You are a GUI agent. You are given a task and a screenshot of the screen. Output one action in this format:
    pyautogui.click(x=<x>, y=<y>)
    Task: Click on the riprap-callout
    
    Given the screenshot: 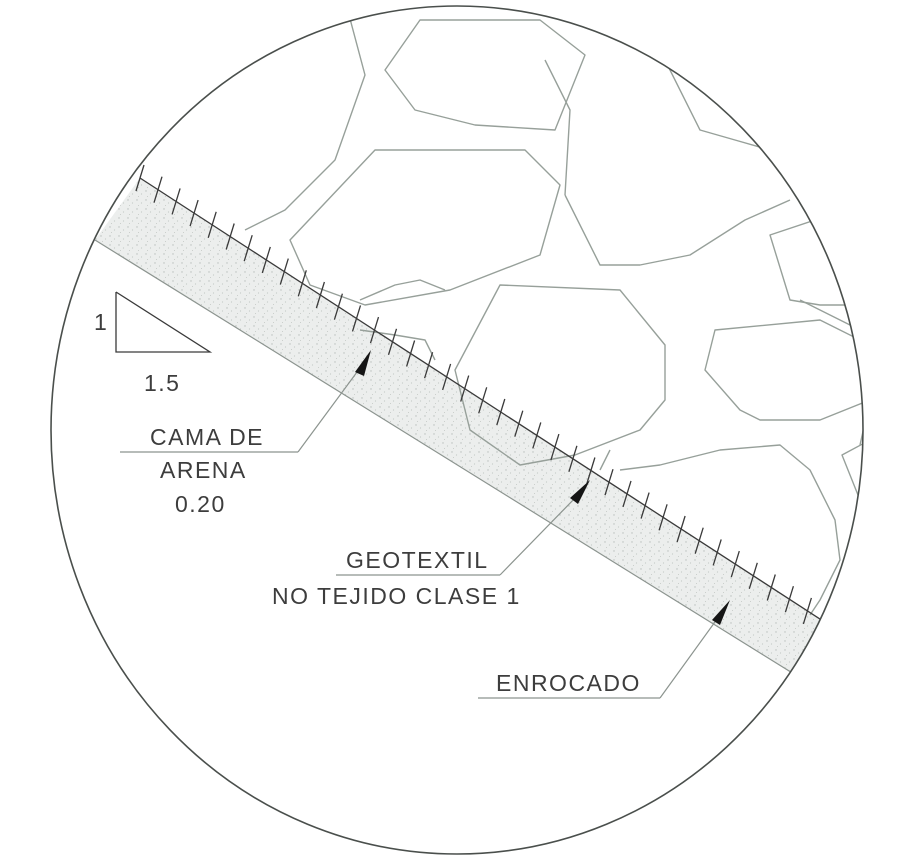 What is the action you would take?
    pyautogui.click(x=604, y=649)
    